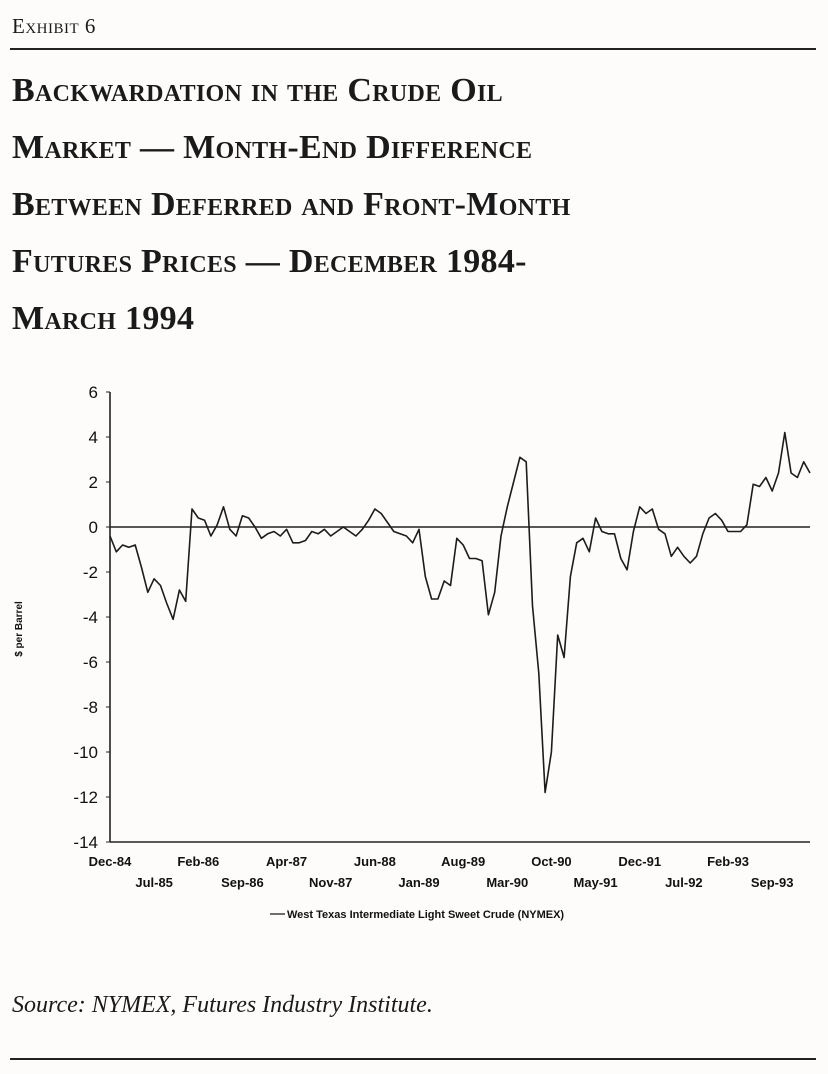  I want to click on x-tick-label: Sep-93, so click(772, 882).